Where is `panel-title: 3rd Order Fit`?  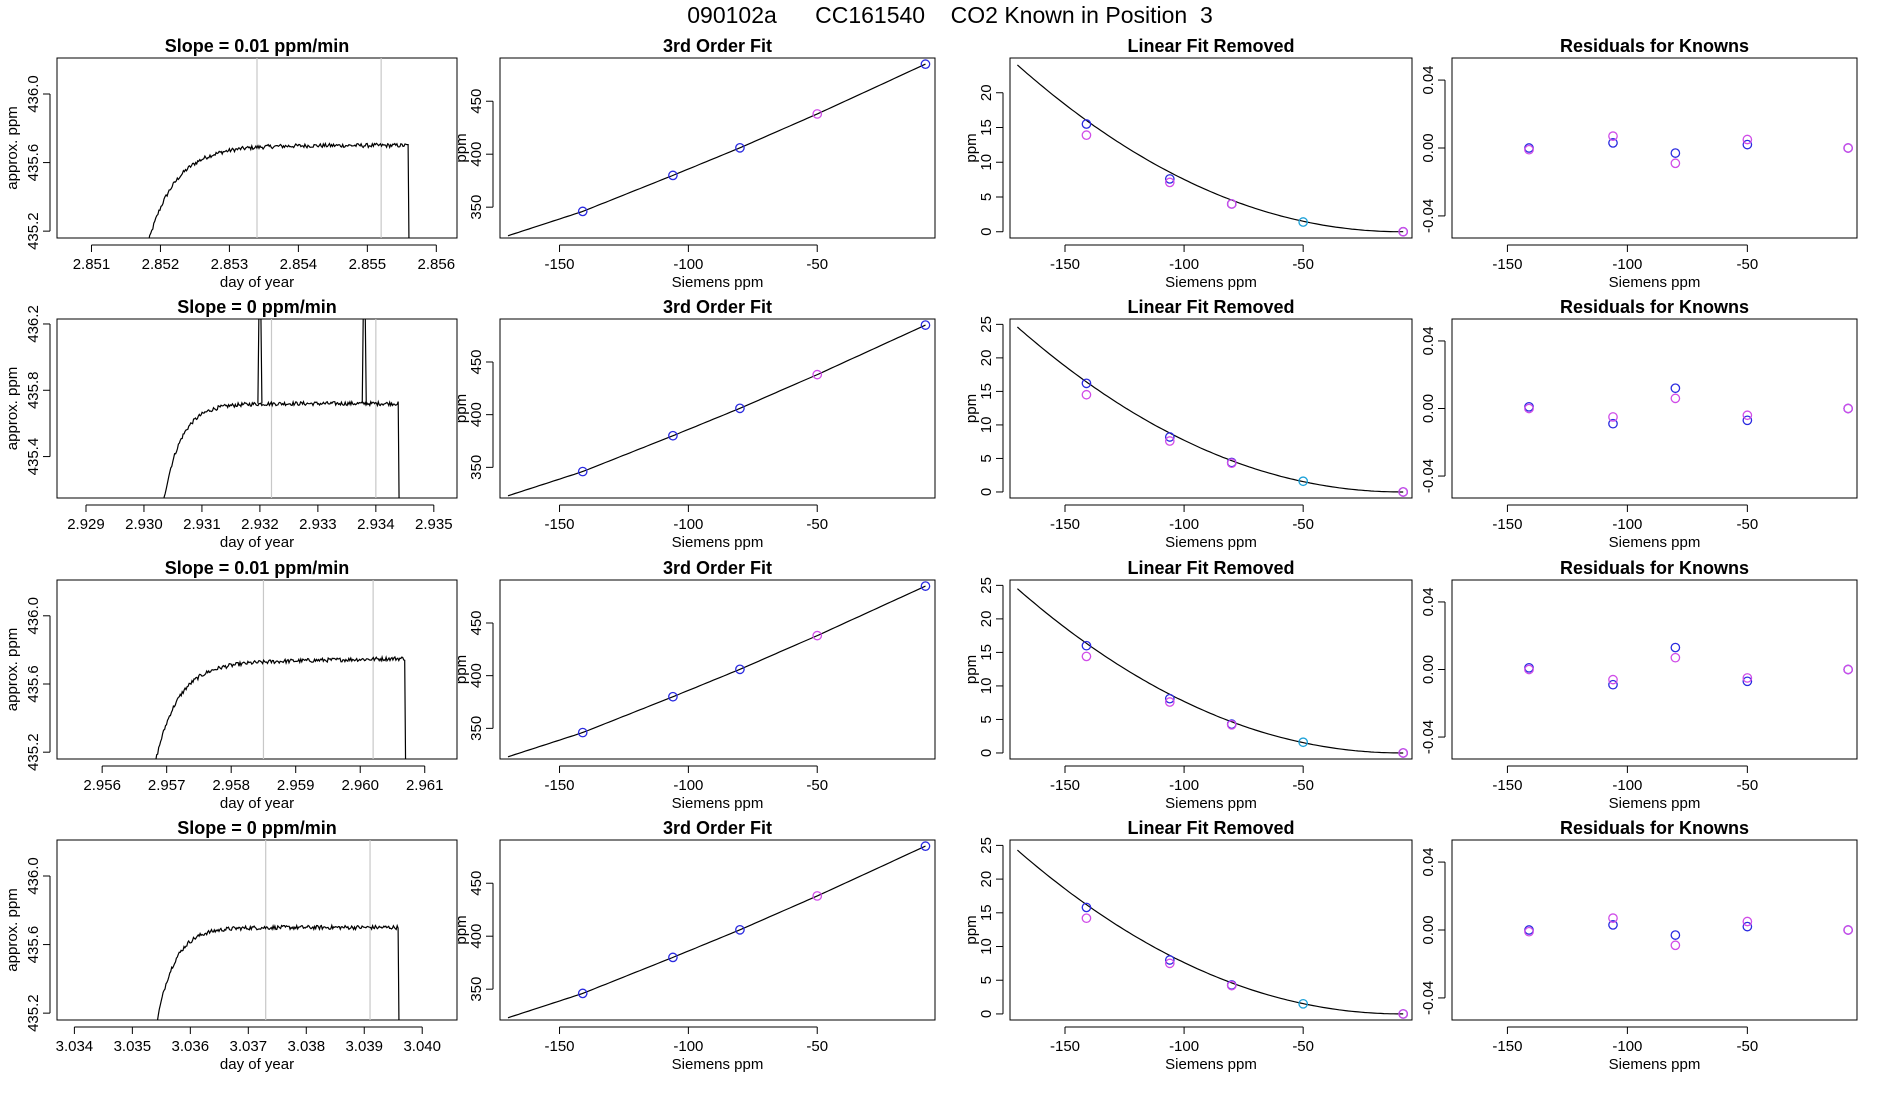 panel-title: 3rd Order Fit is located at coordinates (717, 46).